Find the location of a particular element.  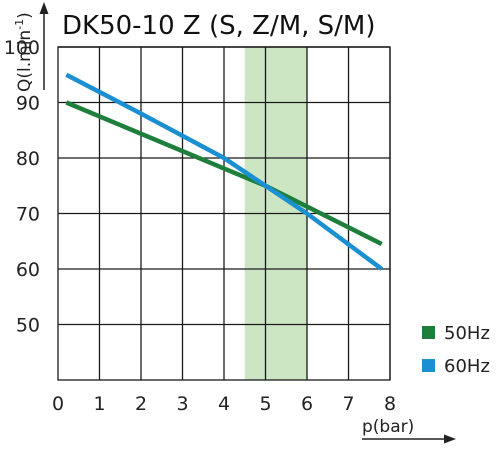

y-tick-label: 90 is located at coordinates (28, 104).